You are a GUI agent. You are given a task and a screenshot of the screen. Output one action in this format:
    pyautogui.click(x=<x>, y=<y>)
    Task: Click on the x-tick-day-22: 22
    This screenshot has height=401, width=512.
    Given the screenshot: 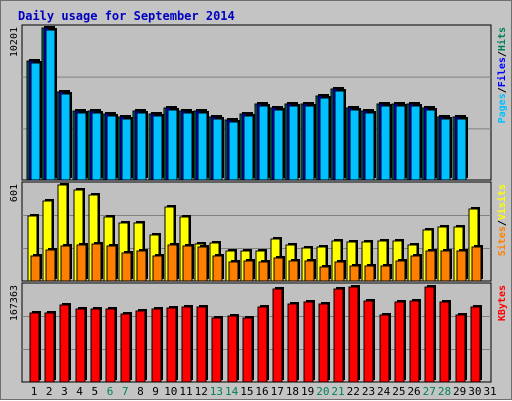 What is the action you would take?
    pyautogui.click(x=353, y=391)
    